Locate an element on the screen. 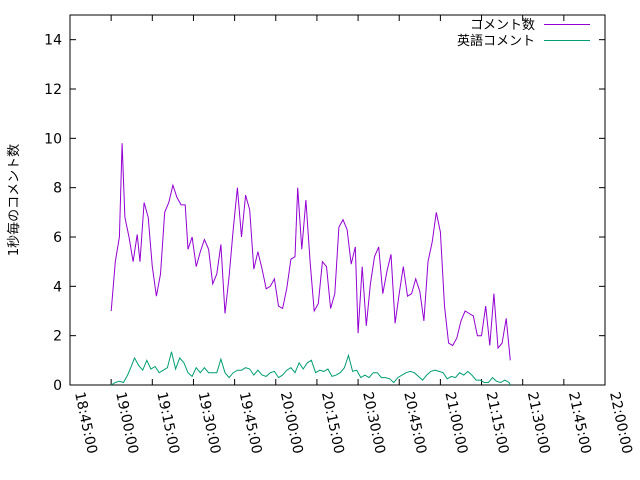 The width and height of the screenshot is (640, 480). y-tick-label: 8 is located at coordinates (57, 189).